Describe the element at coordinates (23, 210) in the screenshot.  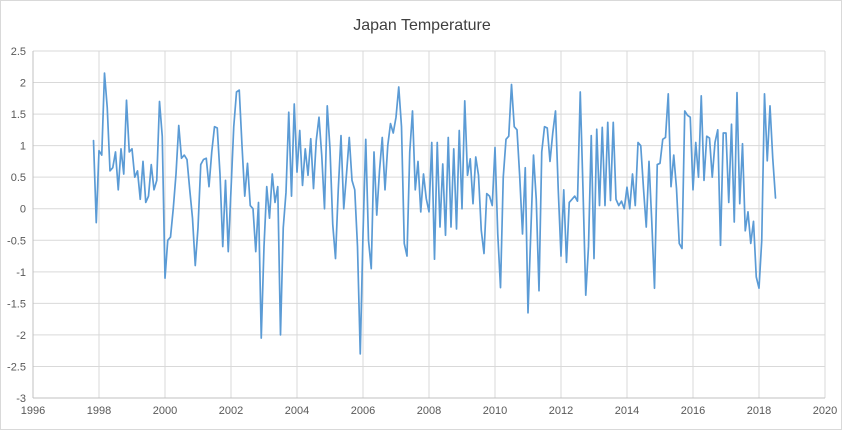
I see `y-tick-label: 0` at that location.